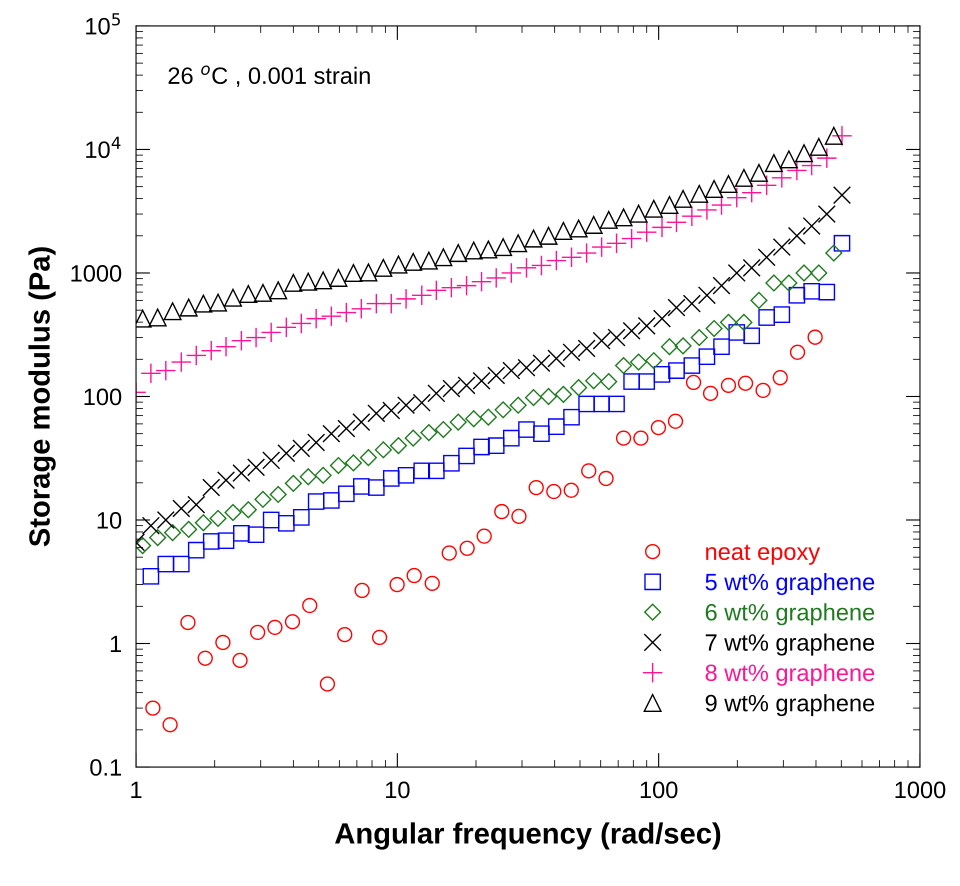 This screenshot has width=960, height=886. I want to click on y-tick-label: 100, so click(103, 397).